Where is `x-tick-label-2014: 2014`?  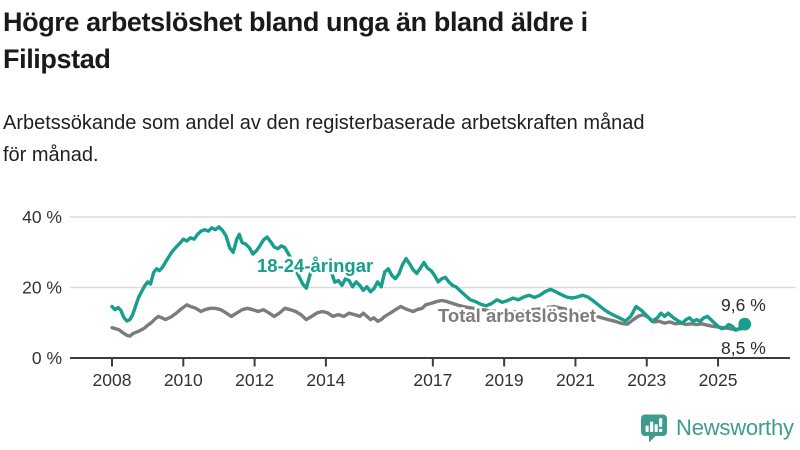
x-tick-label-2014: 2014 is located at coordinates (325, 380).